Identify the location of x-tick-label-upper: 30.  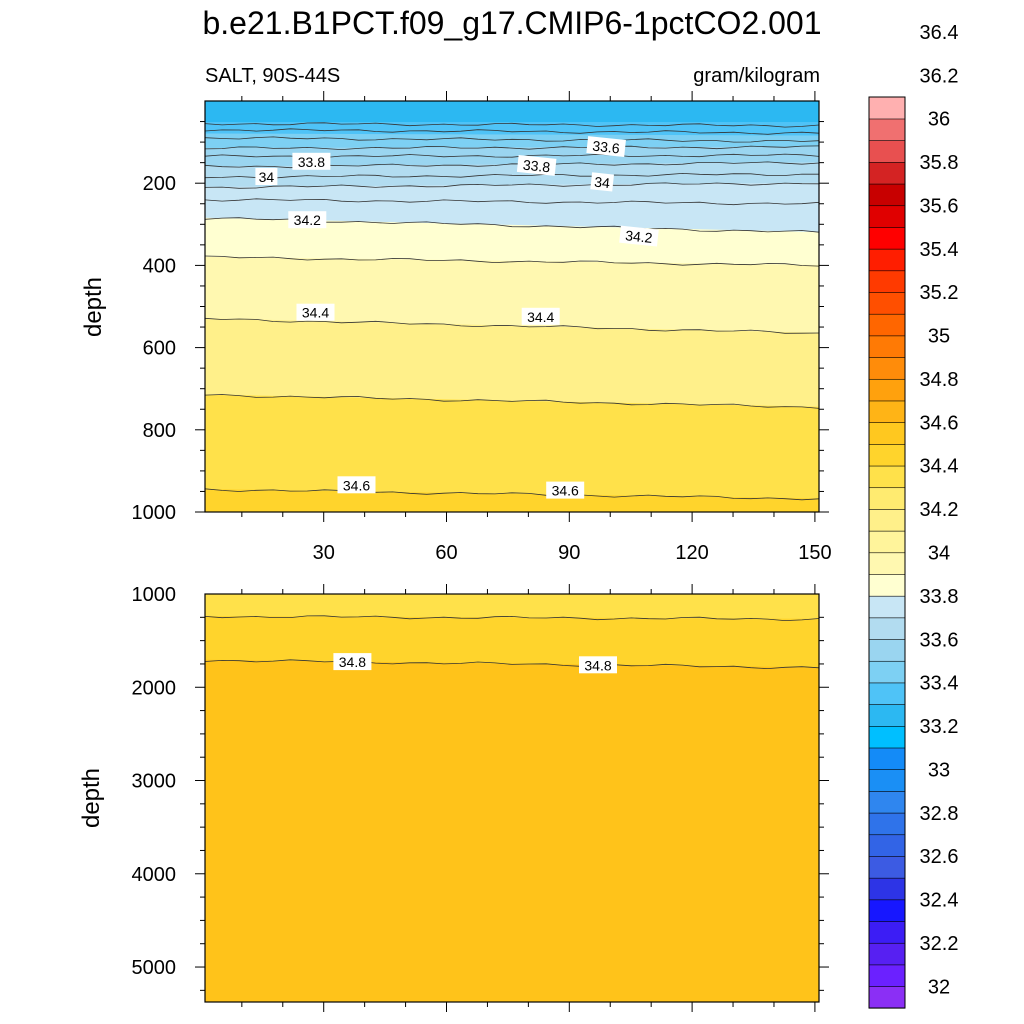
(324, 553).